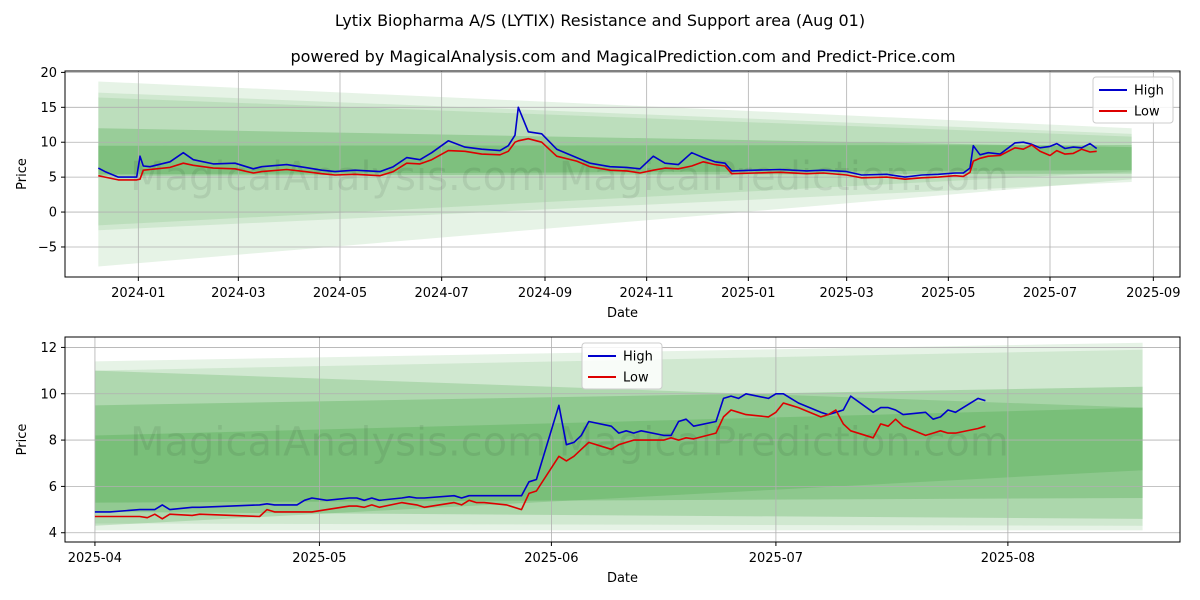  Describe the element at coordinates (551, 558) in the screenshot. I see `x-tick-label: 2025-06` at that location.